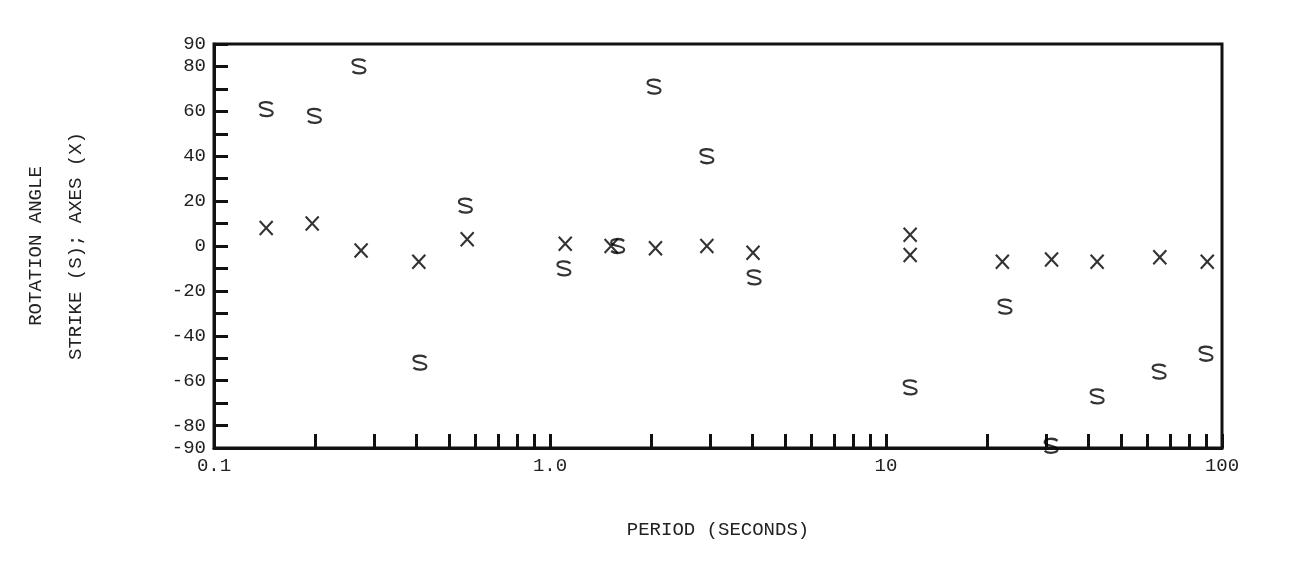 The width and height of the screenshot is (1290, 568). I want to click on y-tick-label: 60, so click(194, 111).